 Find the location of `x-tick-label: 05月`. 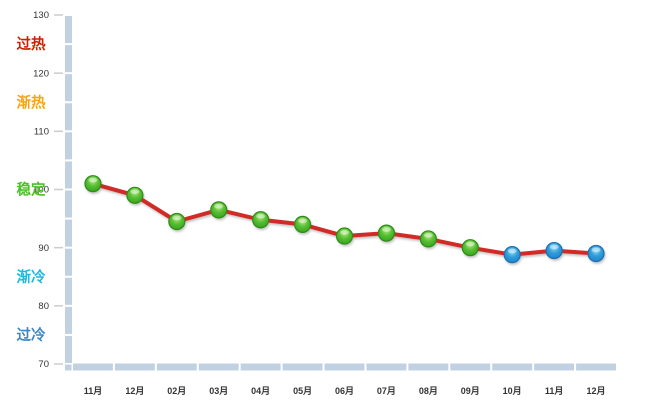

x-tick-label: 05月 is located at coordinates (302, 391).